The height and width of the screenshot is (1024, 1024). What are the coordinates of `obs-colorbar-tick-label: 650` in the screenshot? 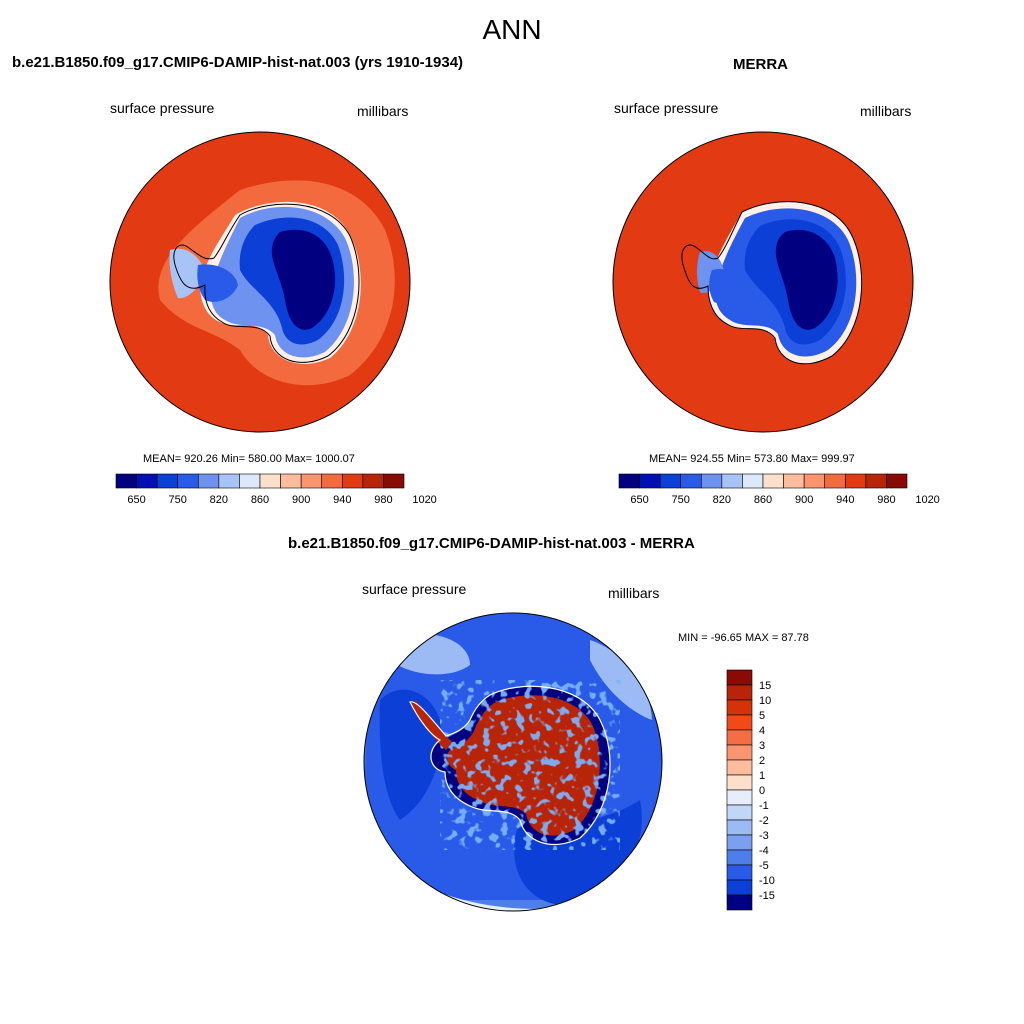 It's located at (639, 500).